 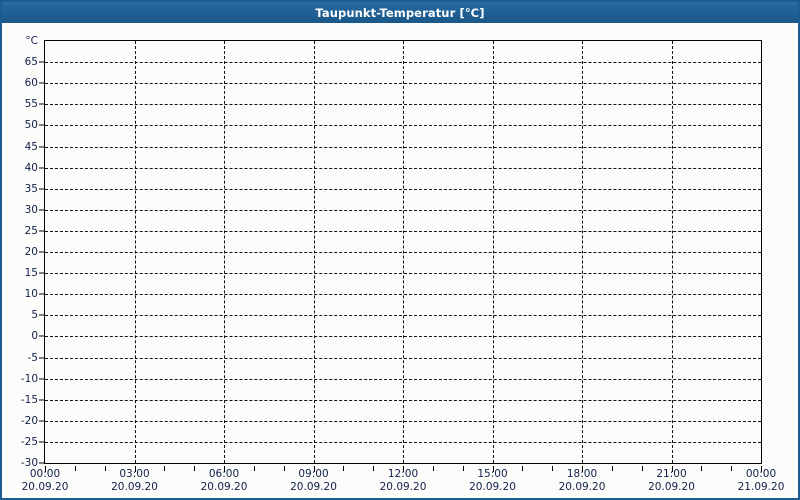 I want to click on chart-title-bar: Taupunkt-Temperatur [°C], so click(x=400, y=12).